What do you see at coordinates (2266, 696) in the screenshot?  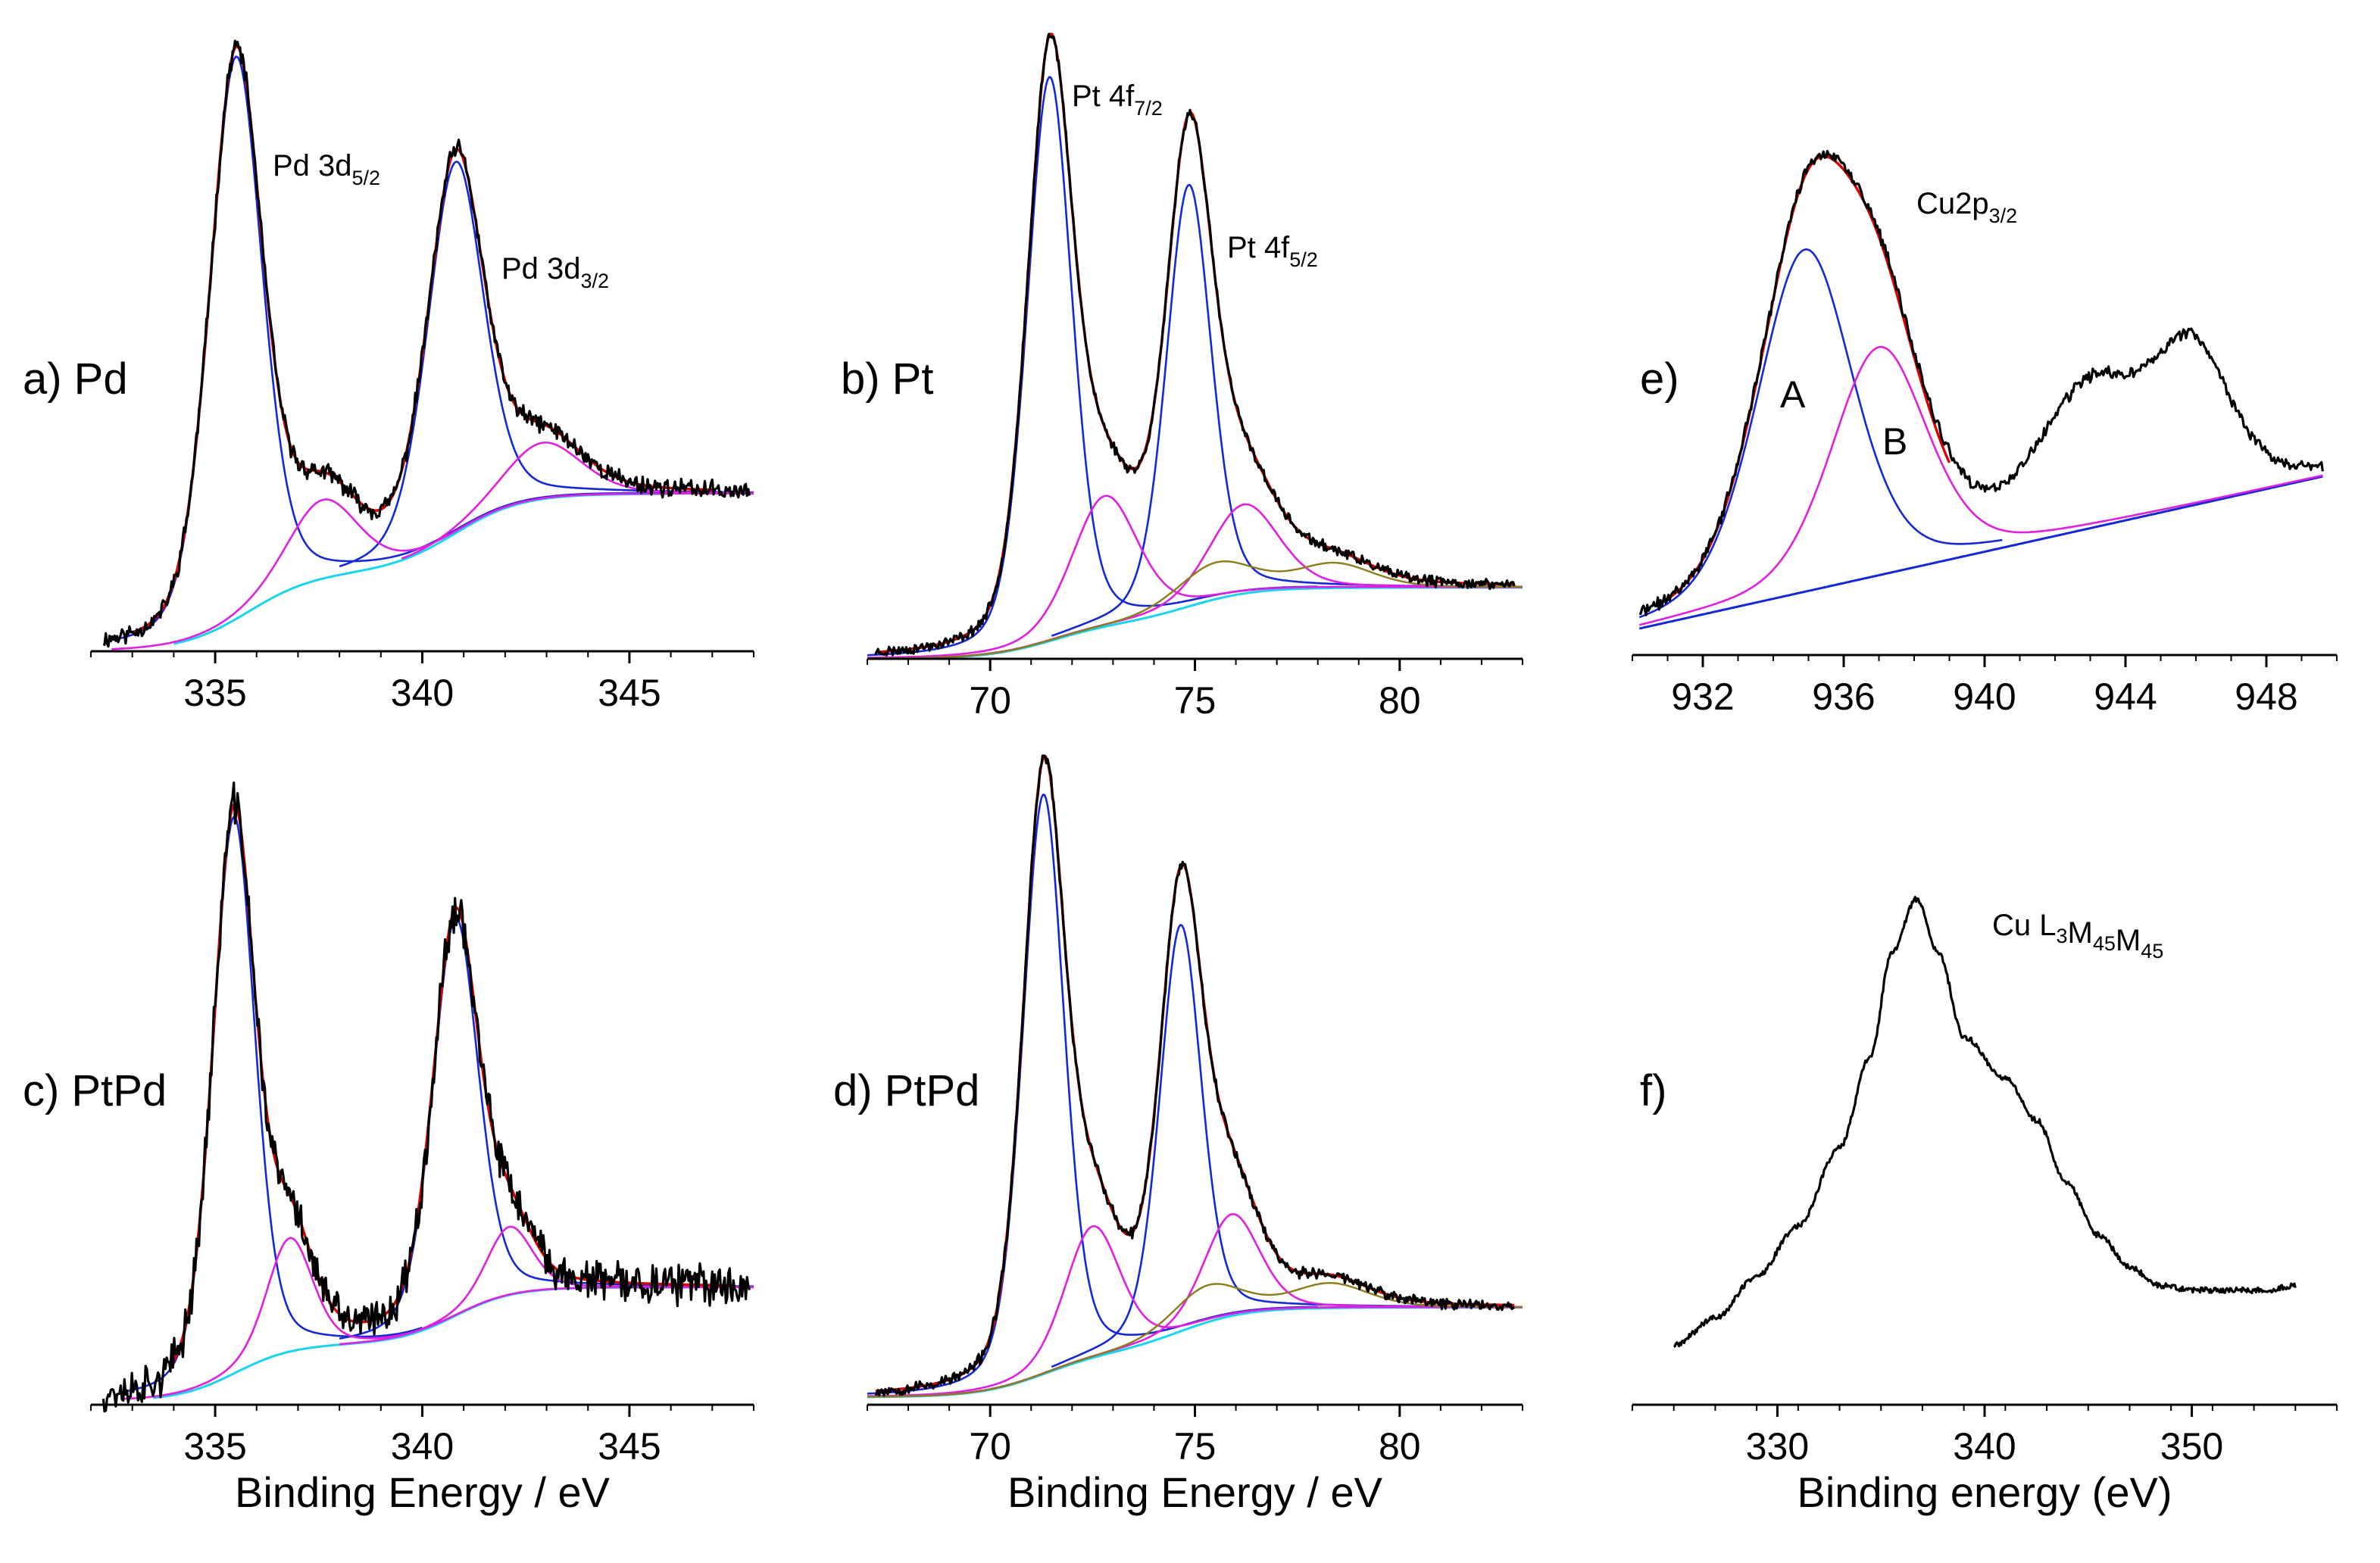 I see `tick-label-e: 948` at bounding box center [2266, 696].